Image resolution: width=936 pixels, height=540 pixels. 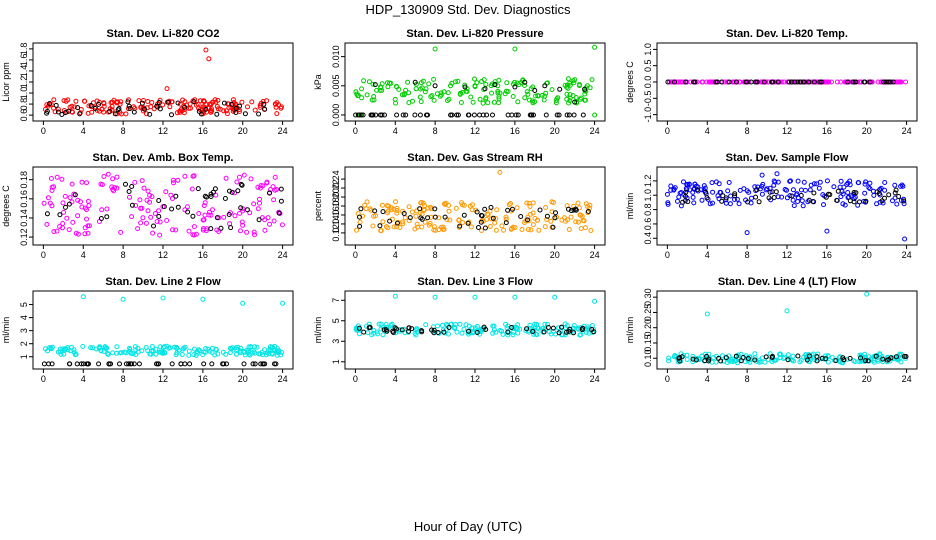 I want to click on x-tick-label: 8, so click(x=123, y=255).